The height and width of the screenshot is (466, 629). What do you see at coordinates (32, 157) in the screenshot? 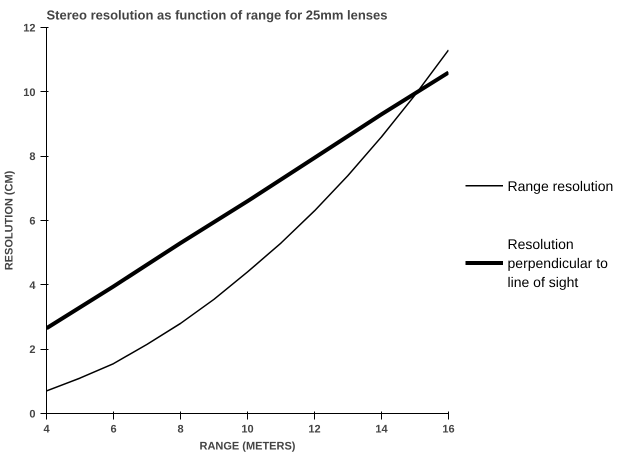
I see `y-tick-label: 8` at bounding box center [32, 157].